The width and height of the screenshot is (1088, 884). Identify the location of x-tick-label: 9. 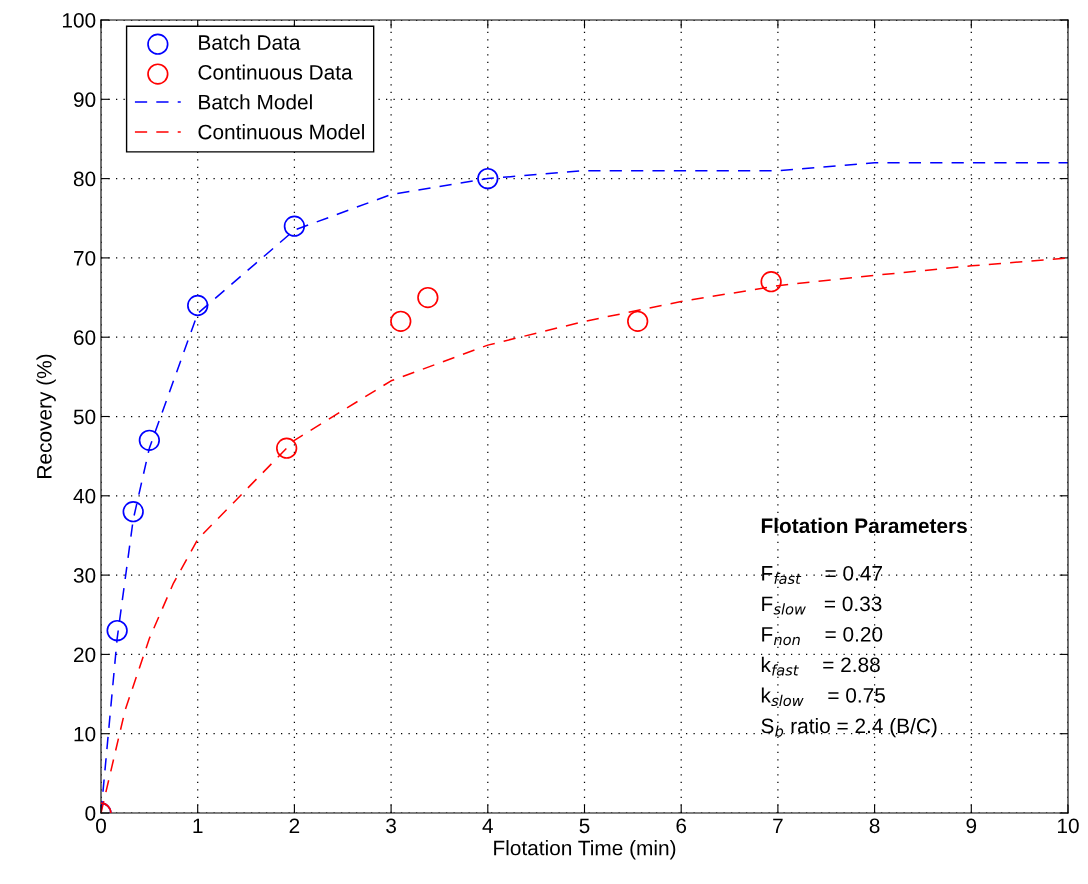
(971, 826).